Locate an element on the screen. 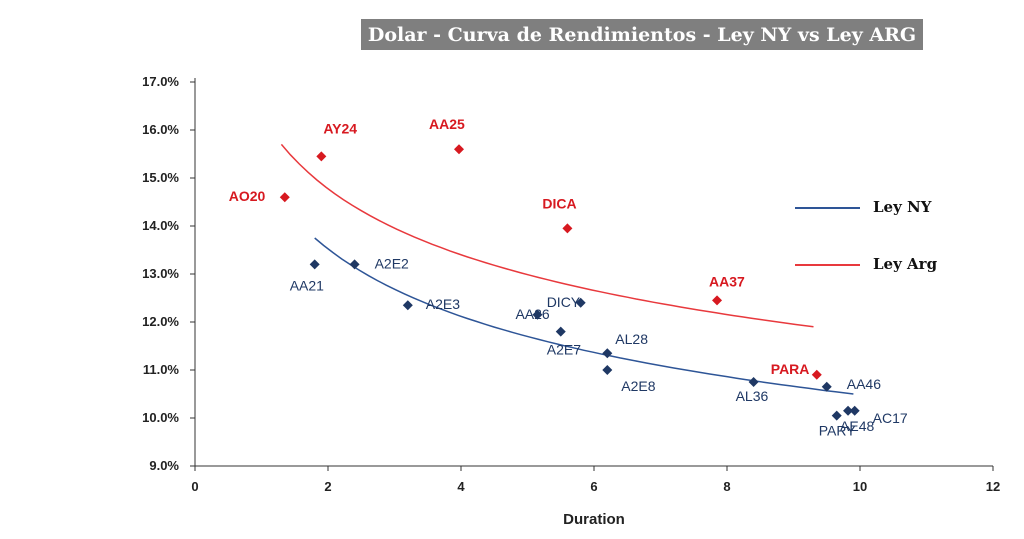  x-axis-title: Duration is located at coordinates (594, 519).